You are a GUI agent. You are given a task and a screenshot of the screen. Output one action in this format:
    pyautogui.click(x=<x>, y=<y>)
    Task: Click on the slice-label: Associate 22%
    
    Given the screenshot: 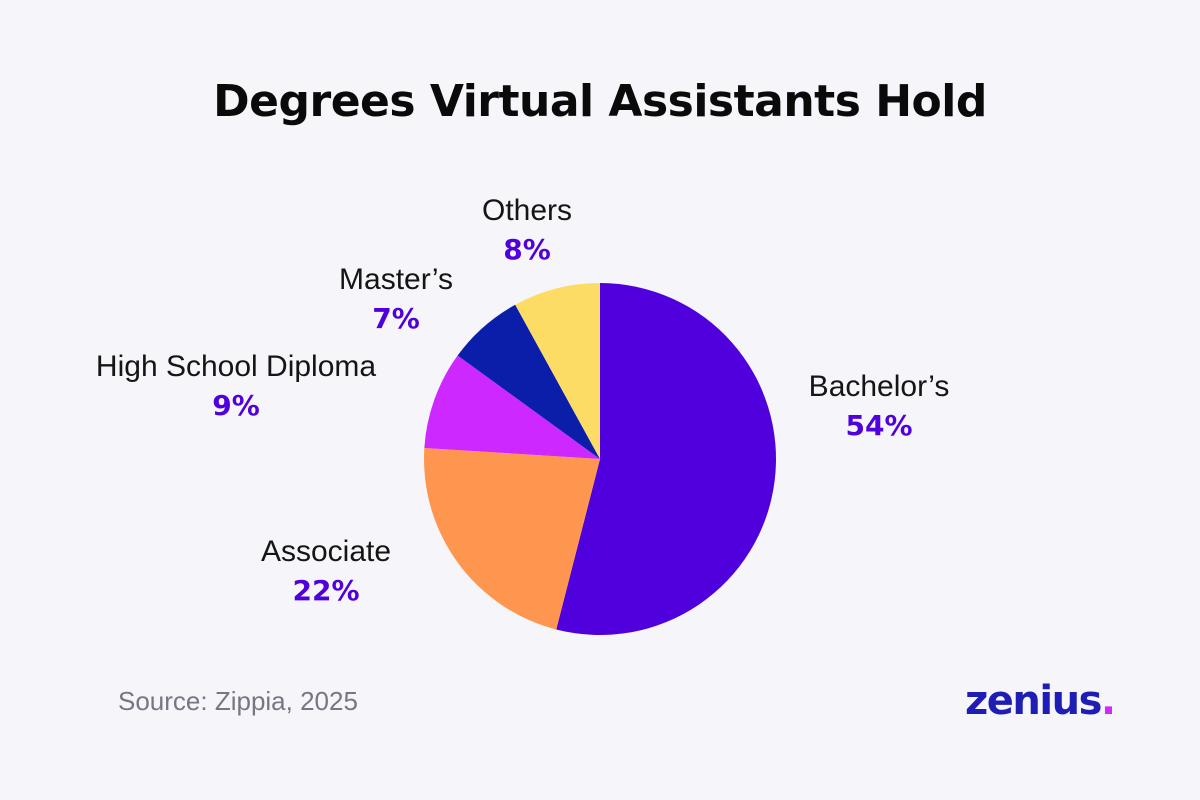 What is the action you would take?
    pyautogui.click(x=326, y=572)
    